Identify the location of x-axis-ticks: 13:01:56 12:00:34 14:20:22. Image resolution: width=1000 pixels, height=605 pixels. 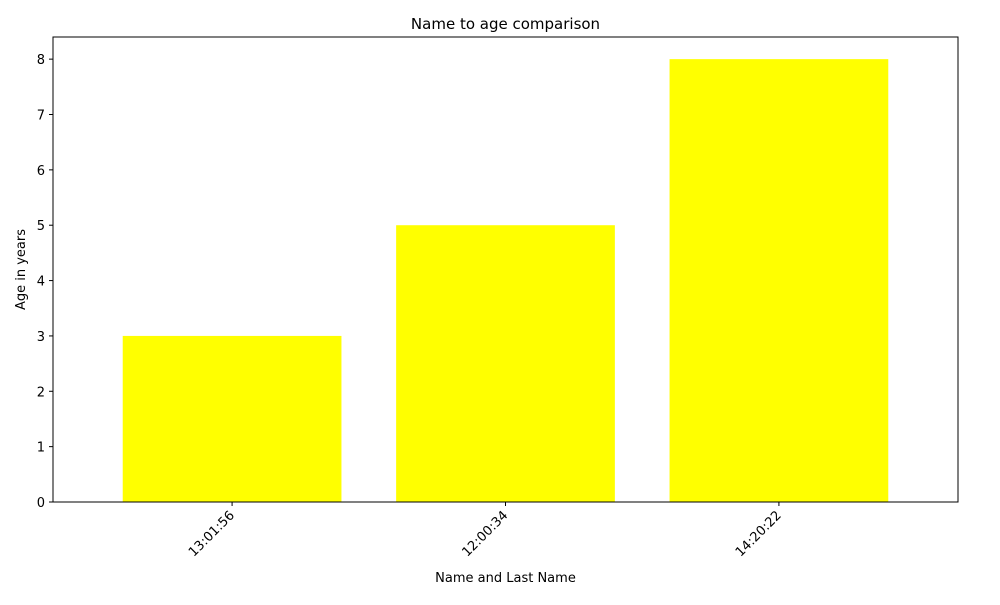
(485, 531).